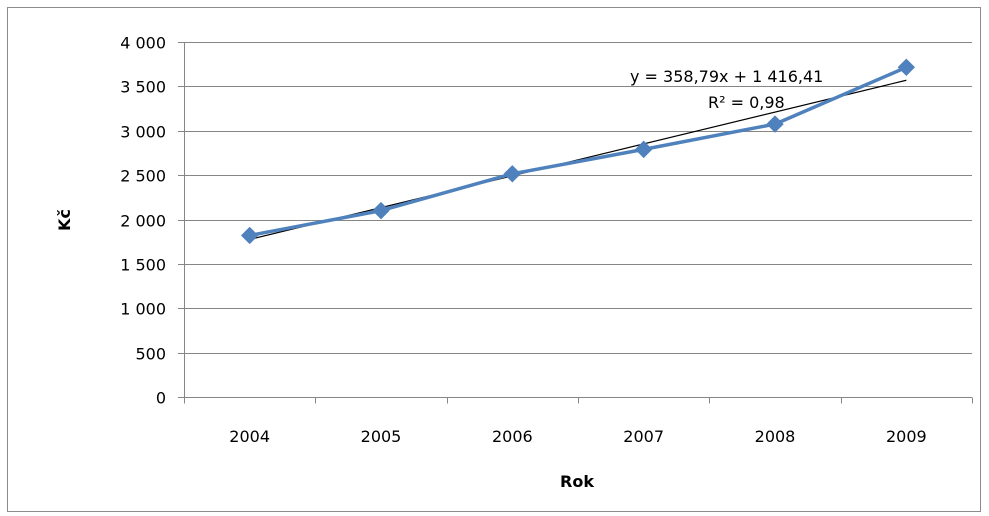 This screenshot has width=989, height=516. Describe the element at coordinates (143, 87) in the screenshot. I see `y-tick-label: 3 500` at that location.